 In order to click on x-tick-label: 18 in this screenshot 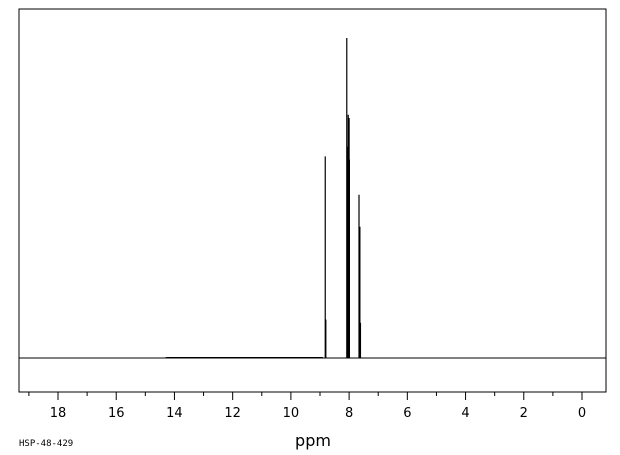, I will do `click(58, 413)`.